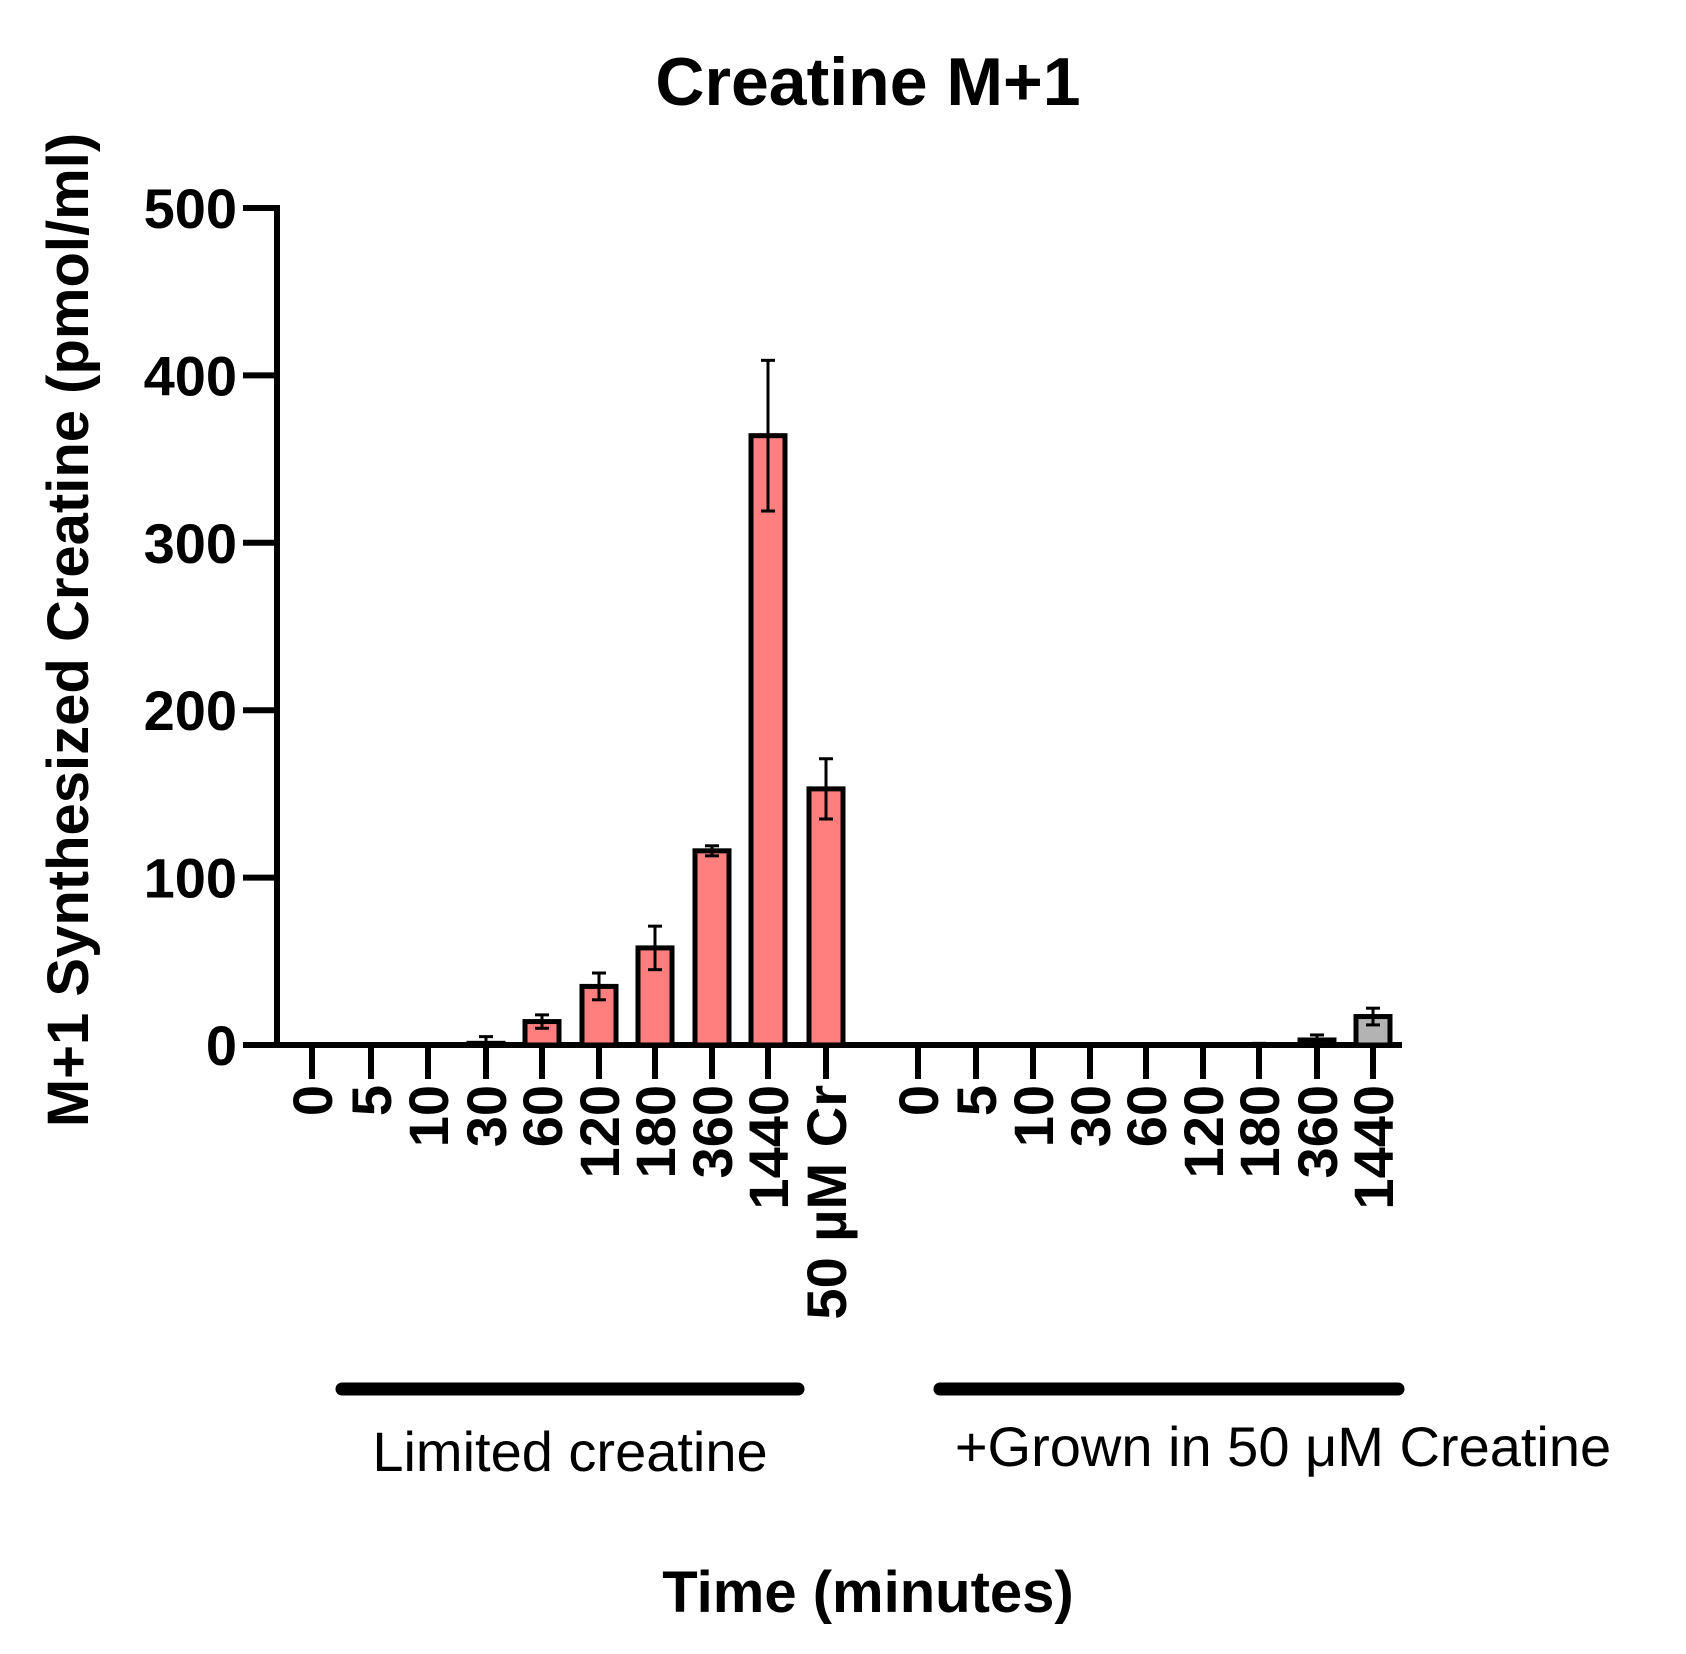 This screenshot has width=1686, height=1654. Describe the element at coordinates (190, 878) in the screenshot. I see `y-tick-label: 100` at that location.